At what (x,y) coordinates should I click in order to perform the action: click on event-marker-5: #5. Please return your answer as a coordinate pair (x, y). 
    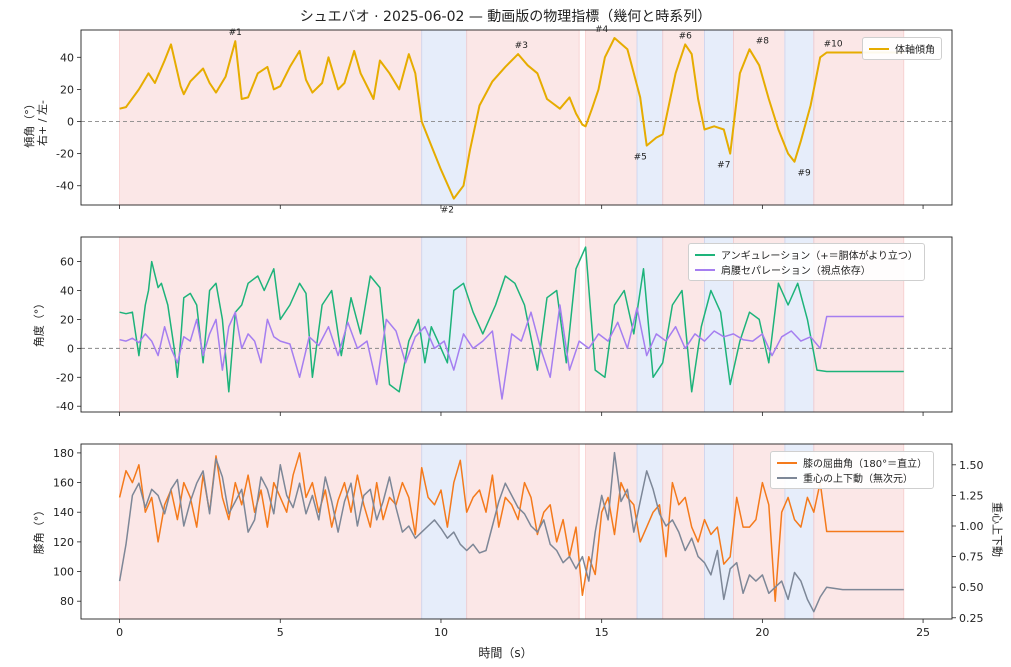
    Looking at the image, I should click on (640, 158).